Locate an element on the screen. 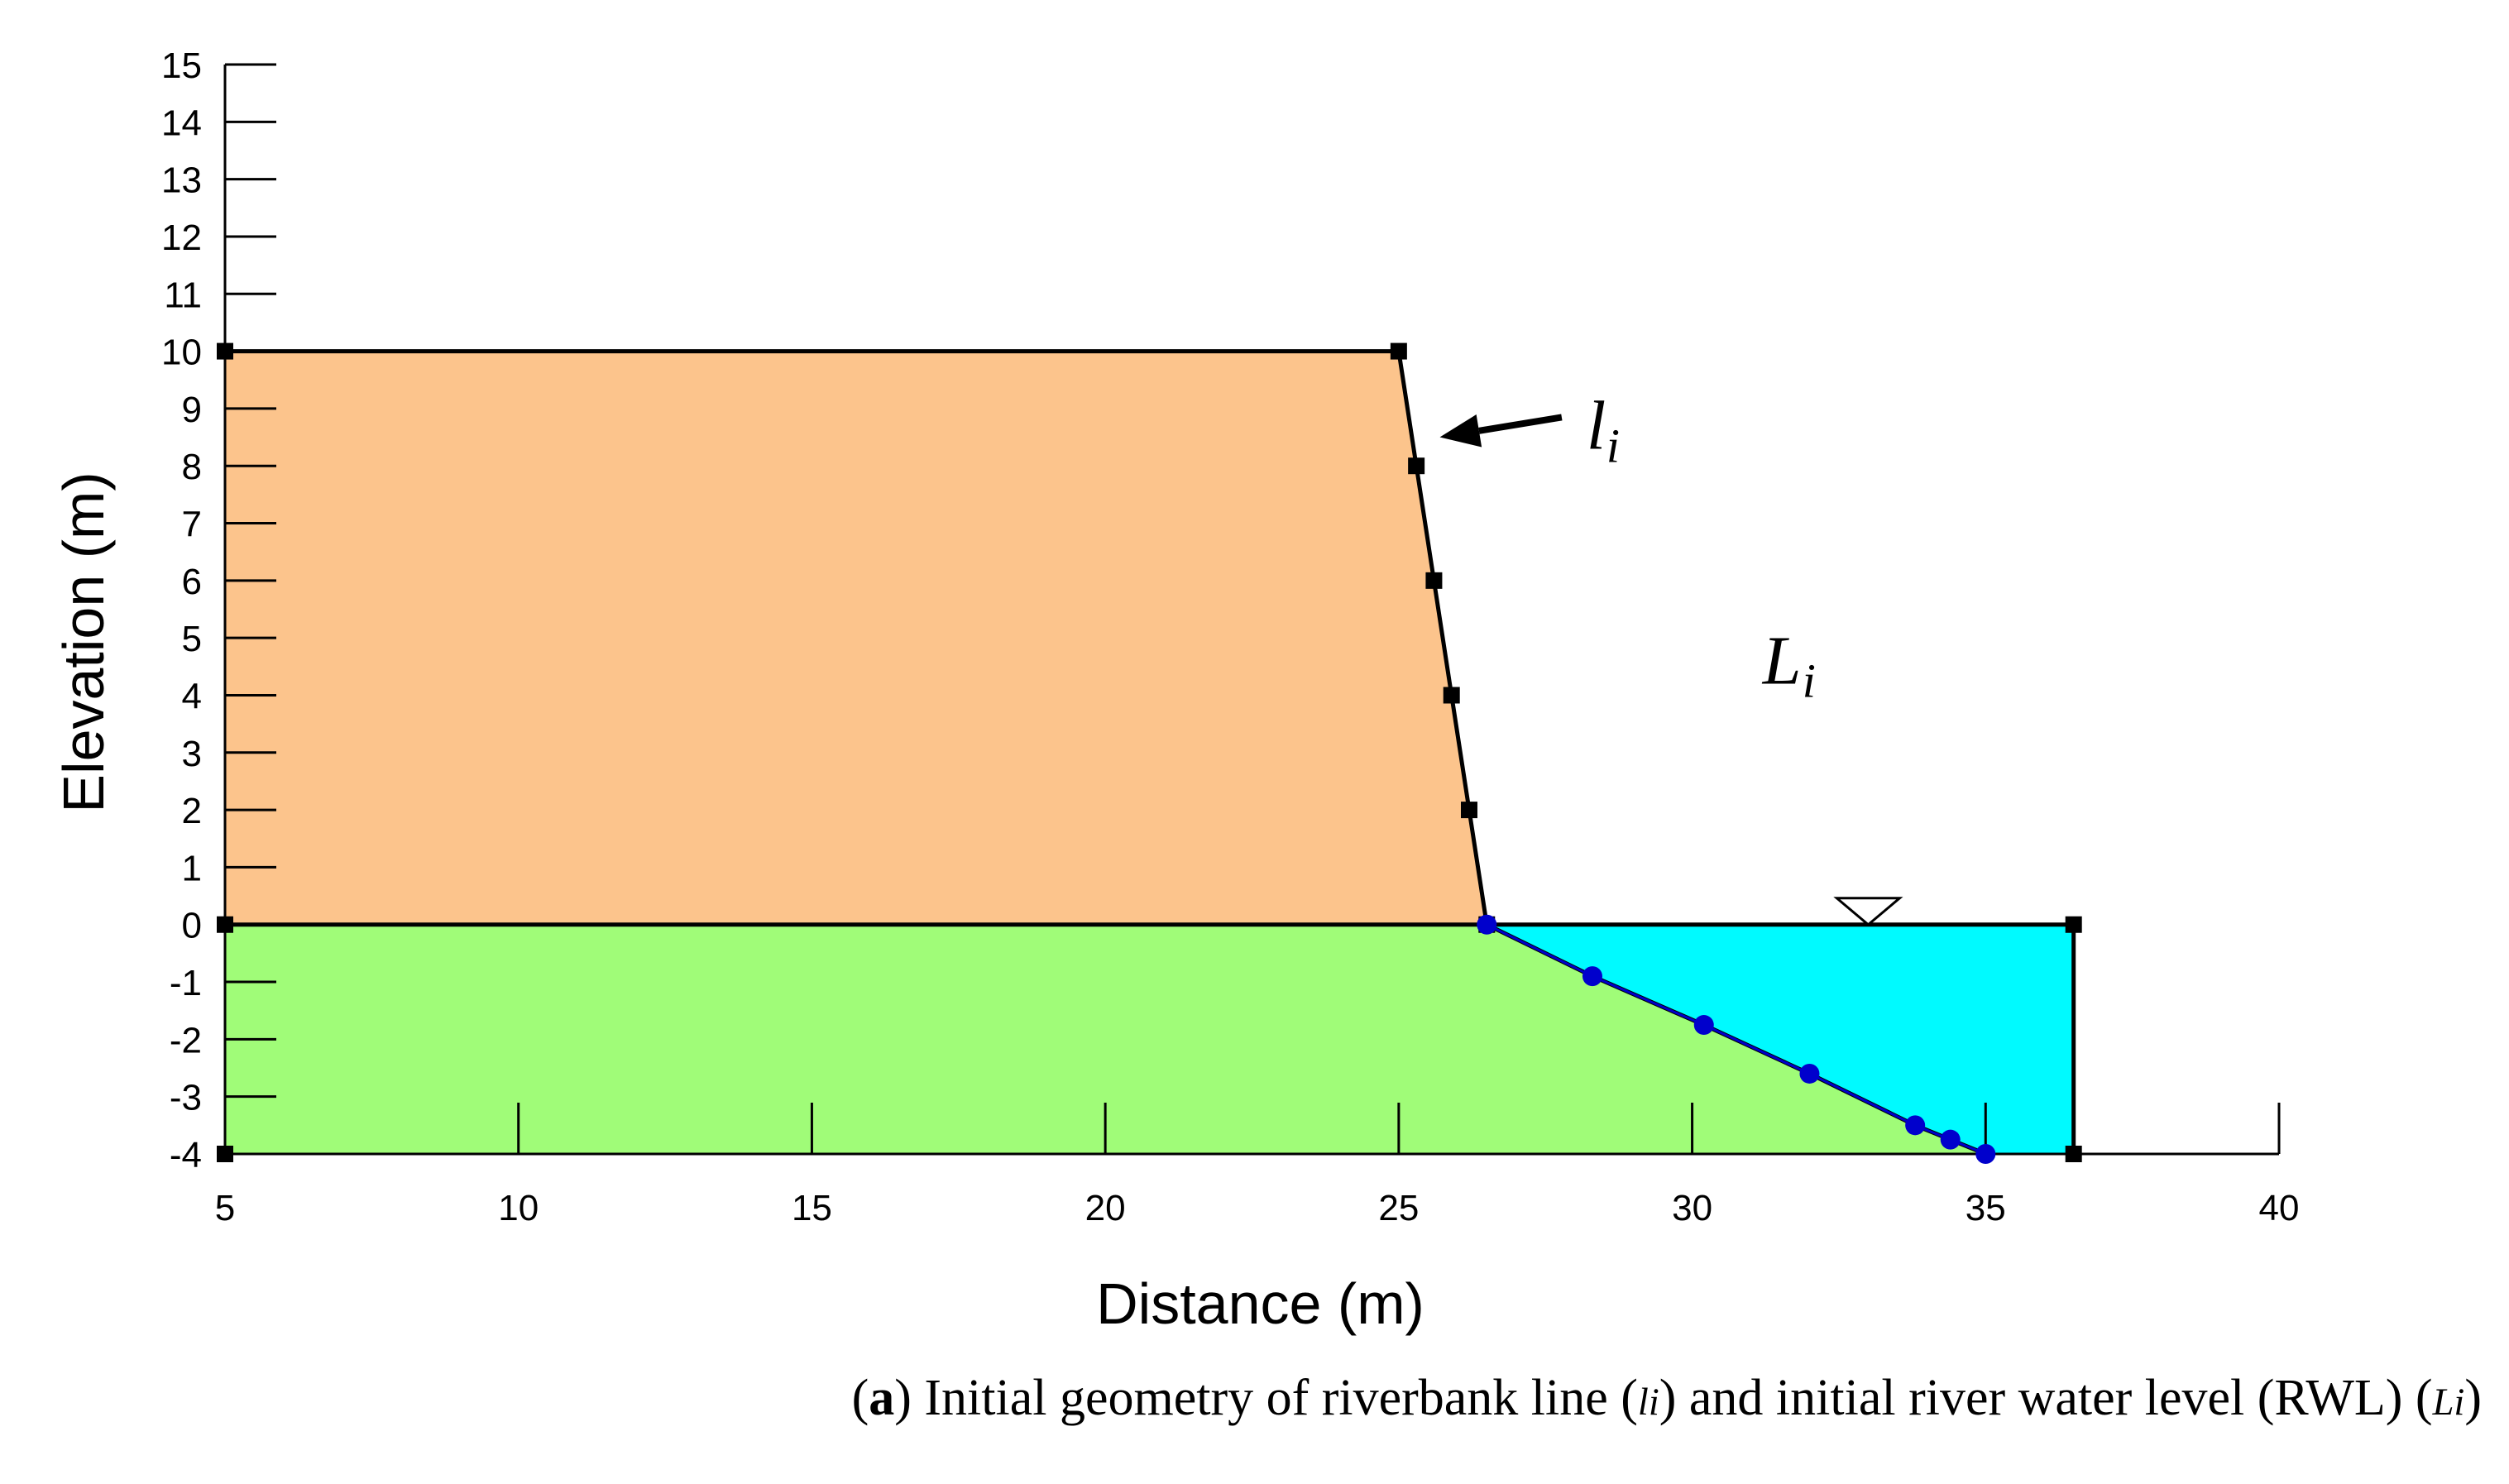  annotation-arrow-shaft is located at coordinates (1520, 424).